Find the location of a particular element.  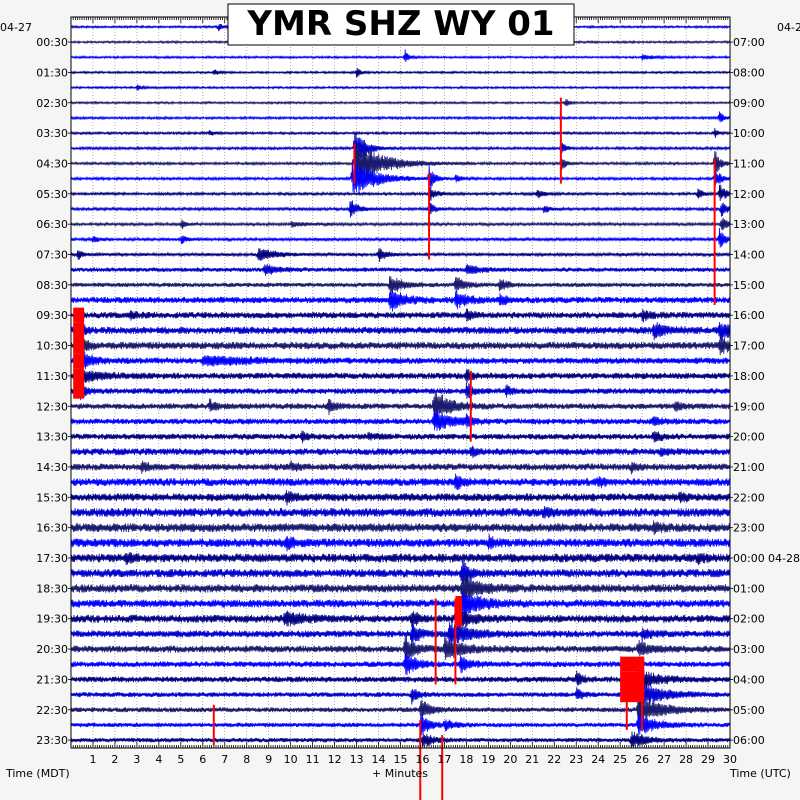

x-tick-label: 11 is located at coordinates (313, 759).